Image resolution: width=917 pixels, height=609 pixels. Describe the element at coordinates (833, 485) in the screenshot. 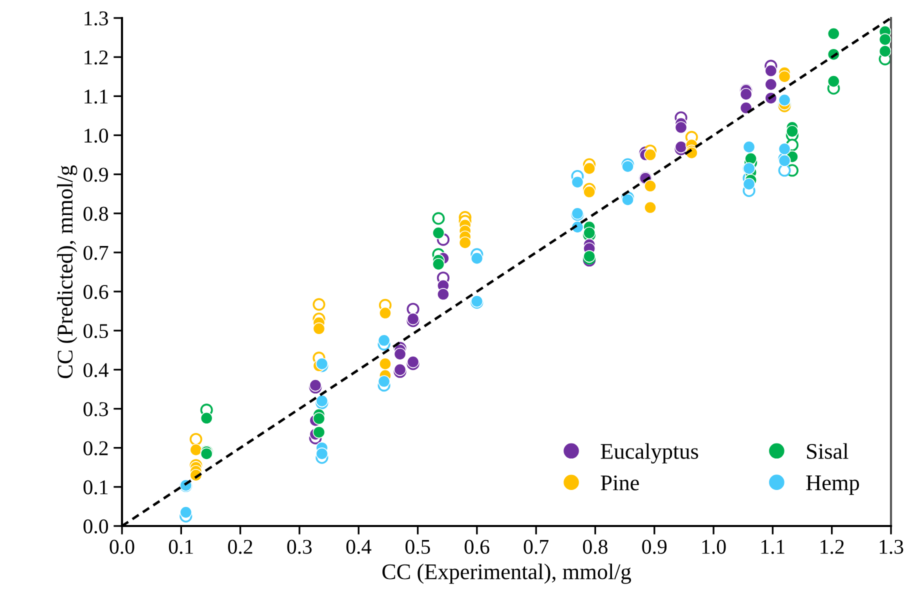

I see `legend-label: Hemp` at that location.